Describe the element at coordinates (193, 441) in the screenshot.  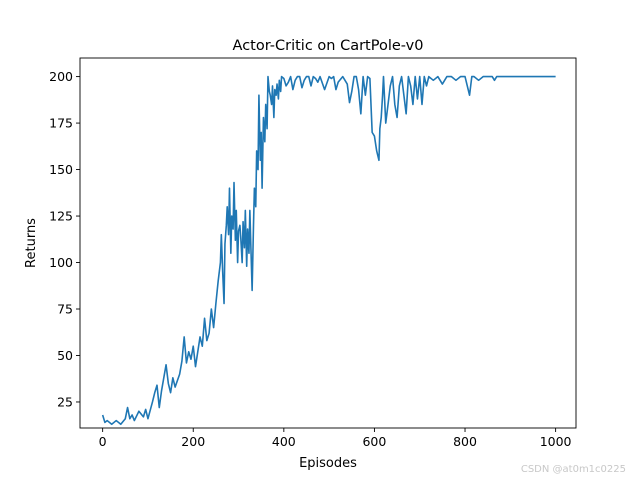
I see `x-tick-label: 200` at that location.